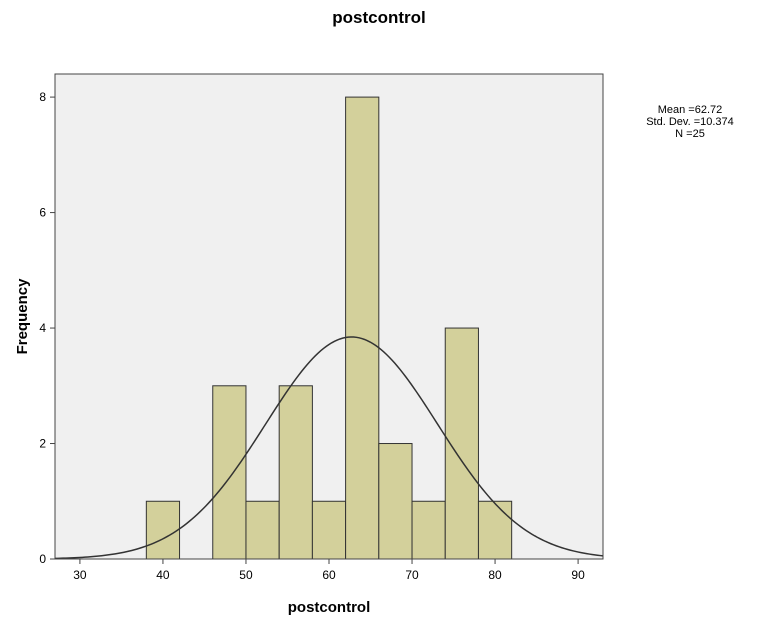  Describe the element at coordinates (42, 97) in the screenshot. I see `y-tick-label: 8` at that location.